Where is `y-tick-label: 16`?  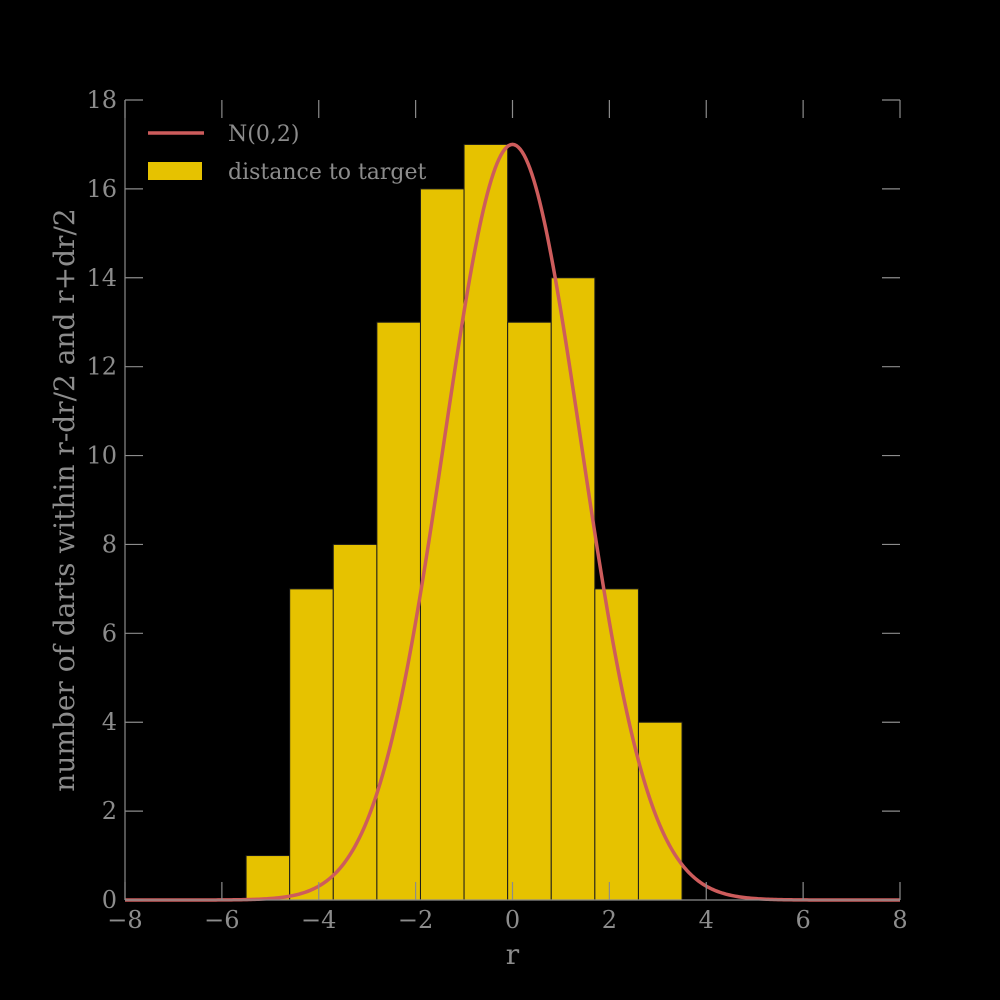
y-tick-label: 16 is located at coordinates (101, 189).